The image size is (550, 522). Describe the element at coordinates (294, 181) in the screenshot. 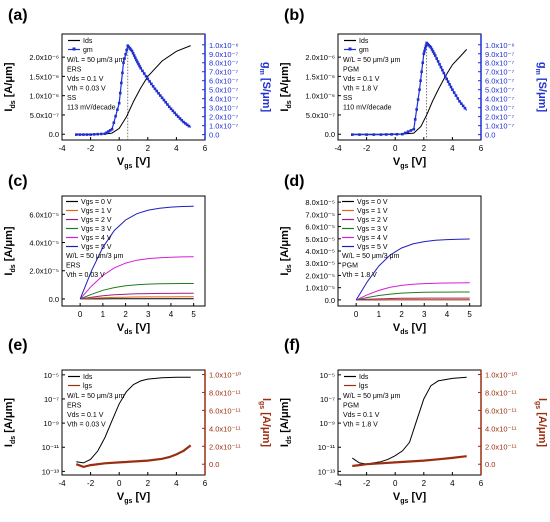

I see `panel-label: (d)` at that location.